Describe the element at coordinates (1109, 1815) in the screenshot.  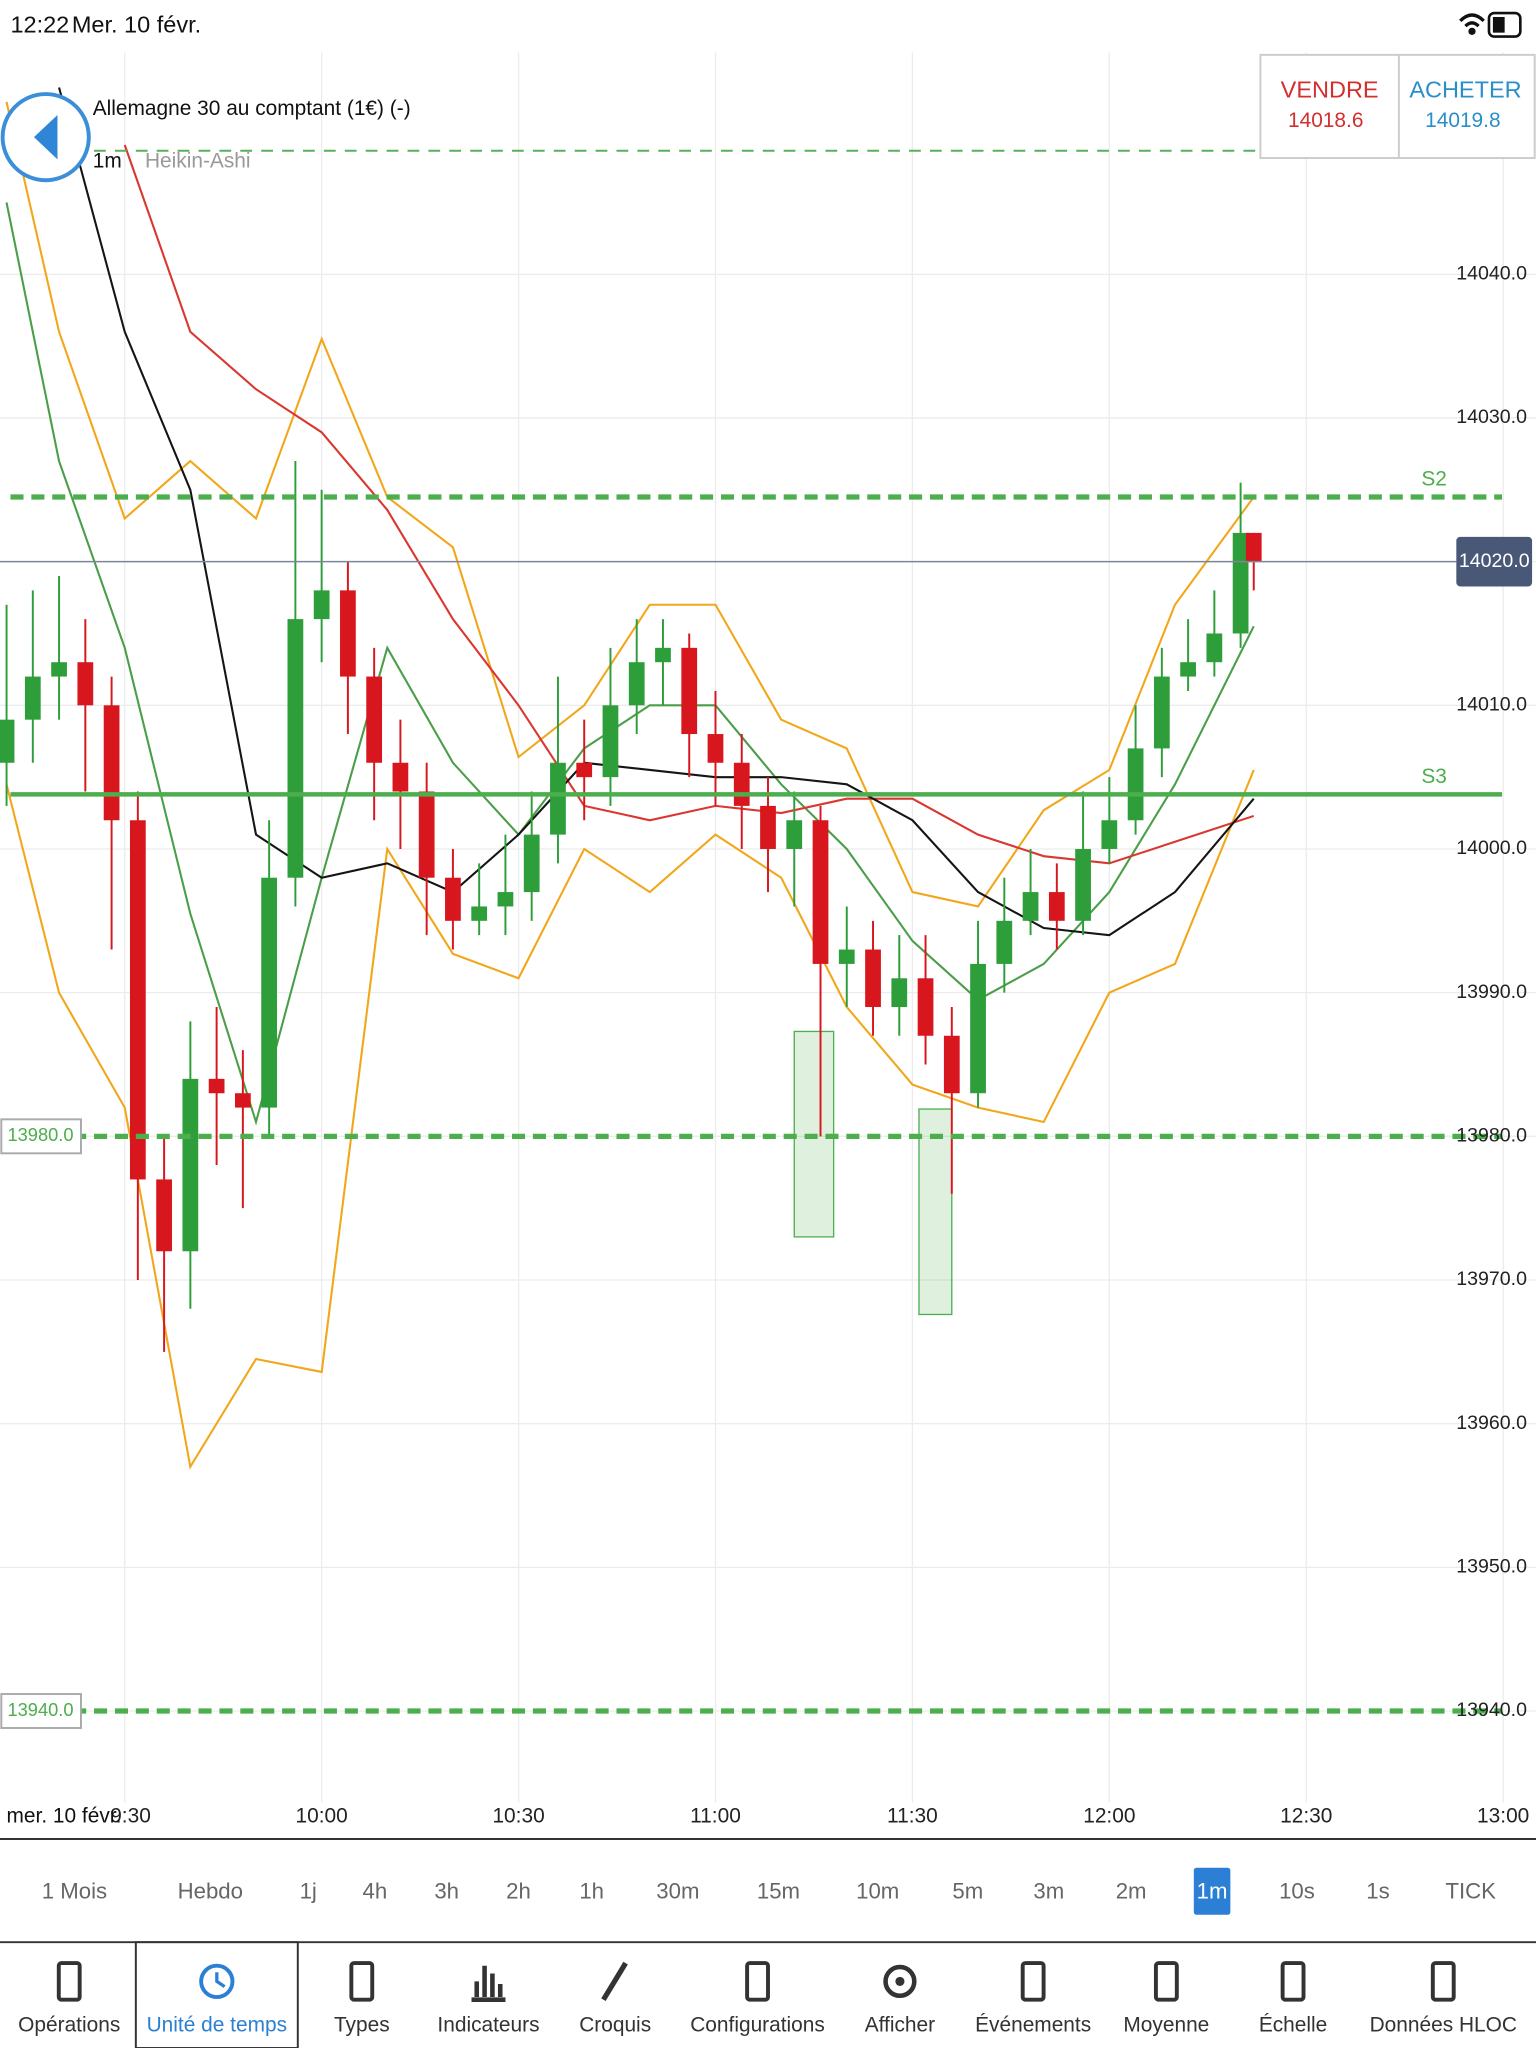
I see `x-tick-label: 12:00` at that location.